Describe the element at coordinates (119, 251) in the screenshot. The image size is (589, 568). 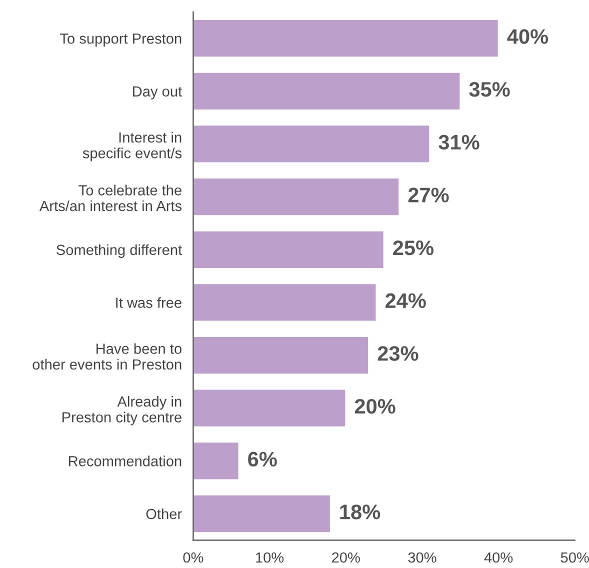
I see `y-tick-label: Something different` at that location.